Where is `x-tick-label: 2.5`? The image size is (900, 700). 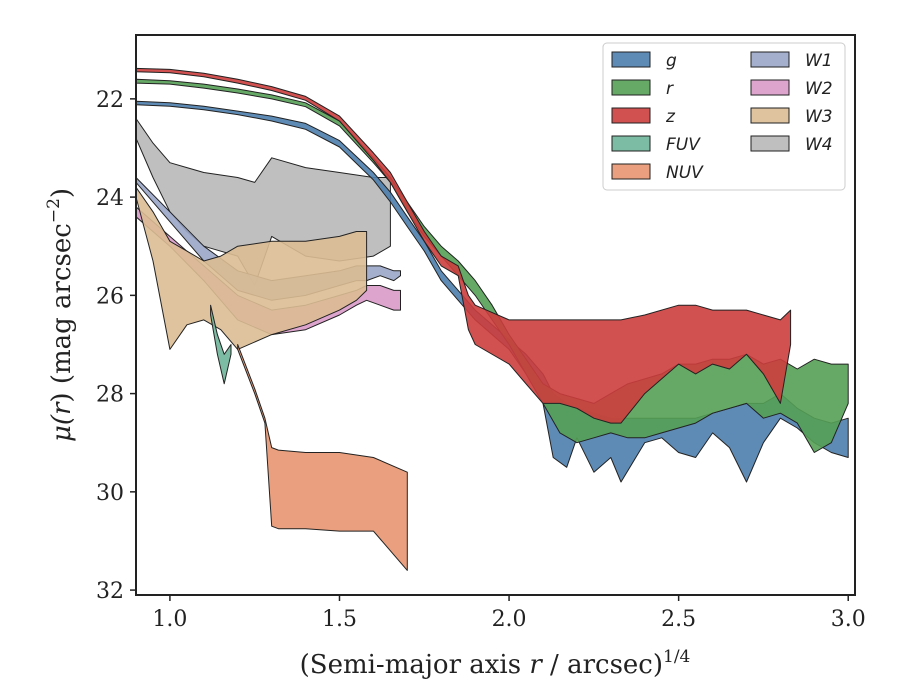 x-tick-label: 2.5 is located at coordinates (678, 619).